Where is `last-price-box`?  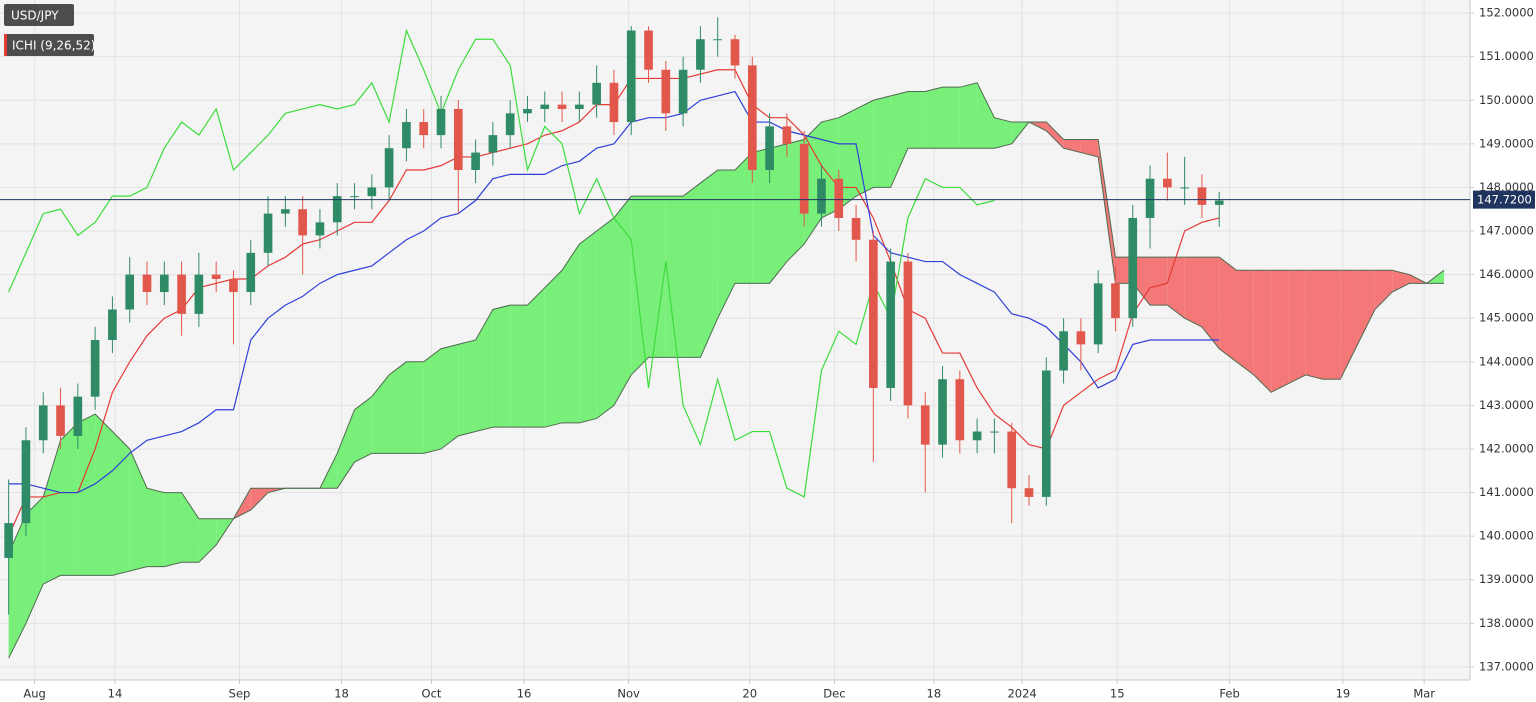
last-price-box is located at coordinates (1504, 199).